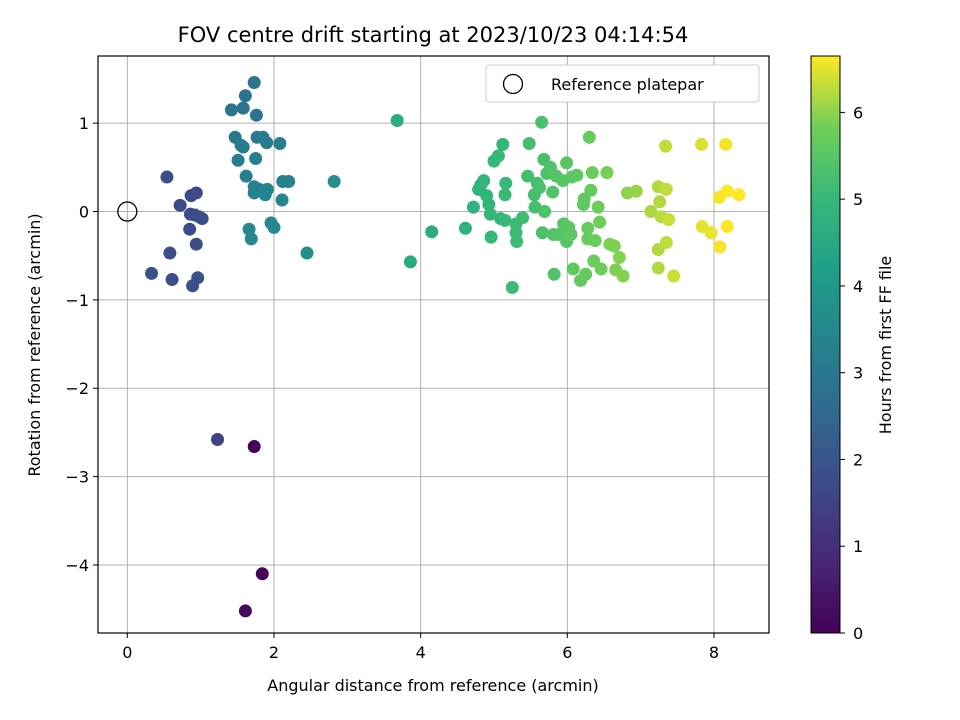 This screenshot has height=720, width=960. Describe the element at coordinates (513, 84) in the screenshot. I see `legend-marker-icon` at that location.